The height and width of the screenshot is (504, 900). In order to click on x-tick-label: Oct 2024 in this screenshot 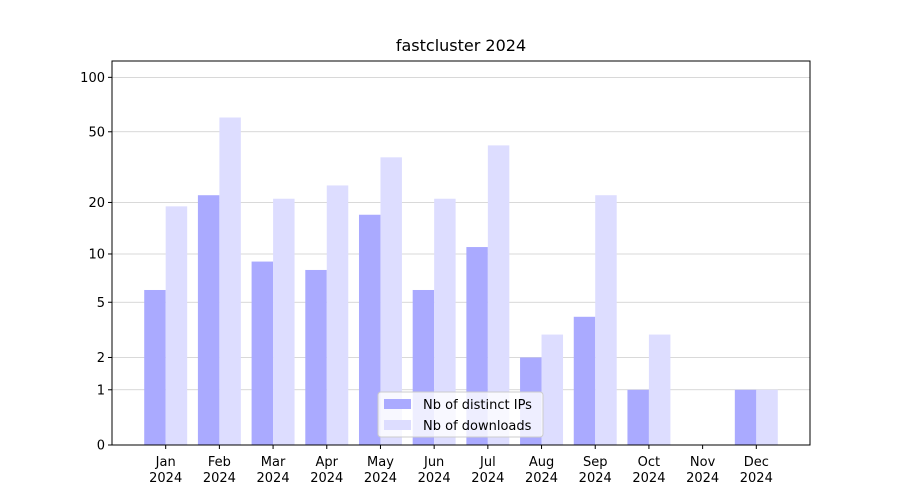, I will do `click(648, 470)`.